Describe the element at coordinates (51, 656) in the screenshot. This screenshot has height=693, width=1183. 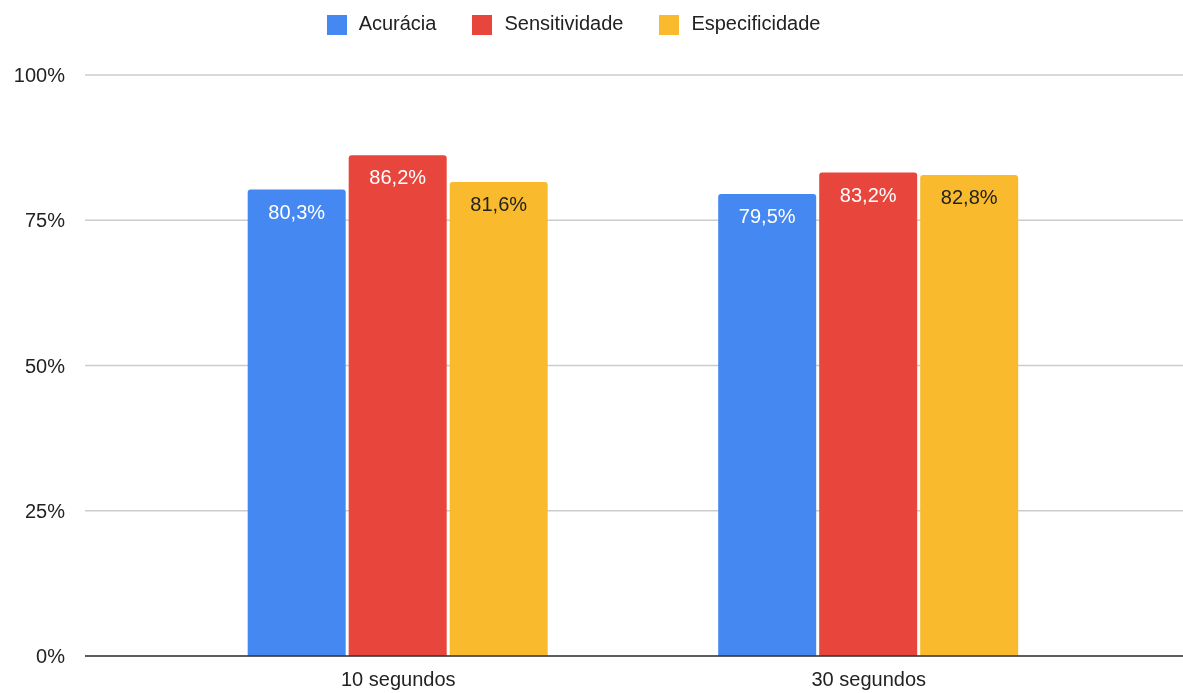
I see `y-tick-label: 0%` at that location.